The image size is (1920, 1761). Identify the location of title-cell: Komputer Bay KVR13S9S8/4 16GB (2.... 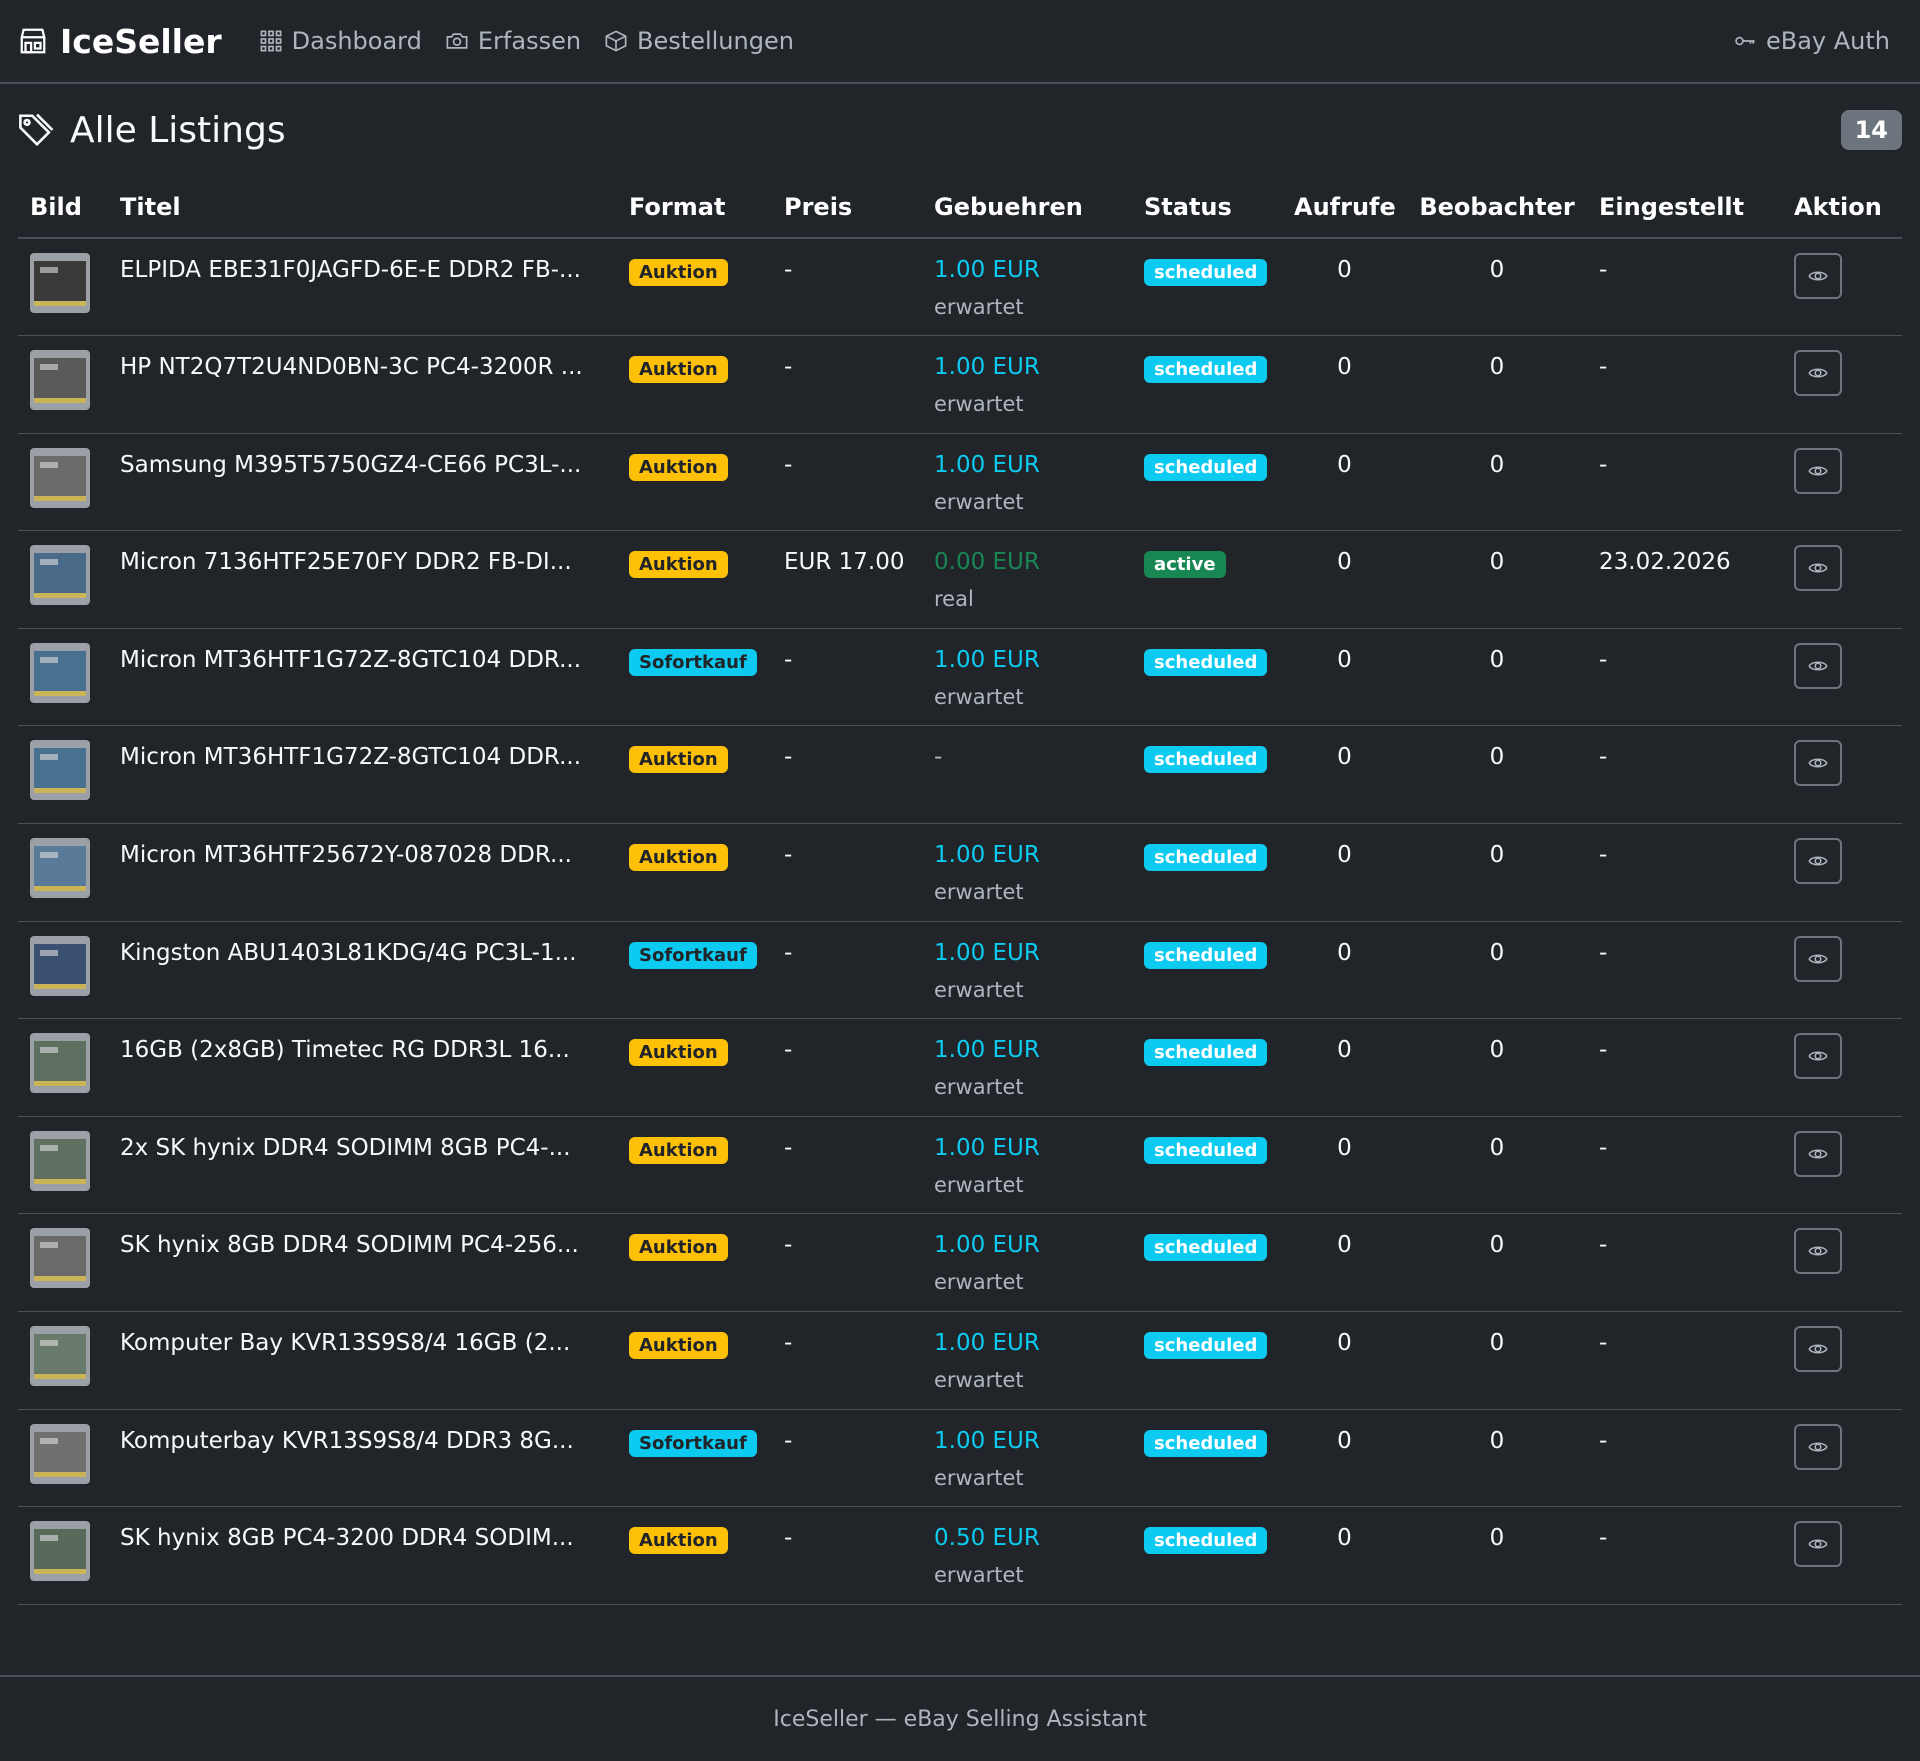
(362, 1360).